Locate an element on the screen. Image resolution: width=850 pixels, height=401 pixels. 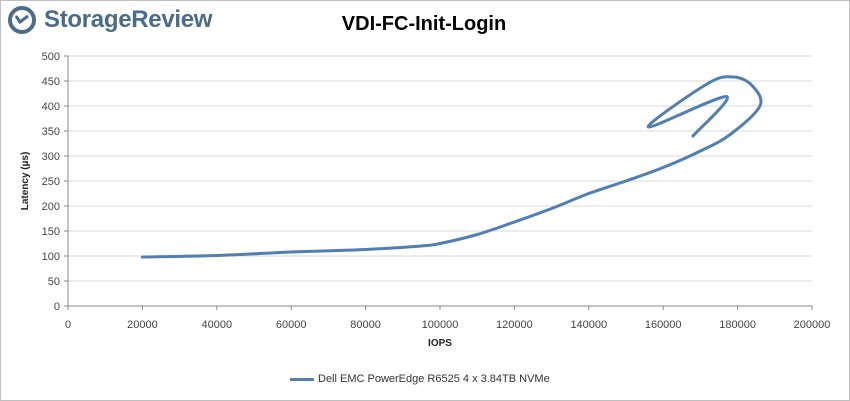
y-tick-label: 200 is located at coordinates (51, 207).